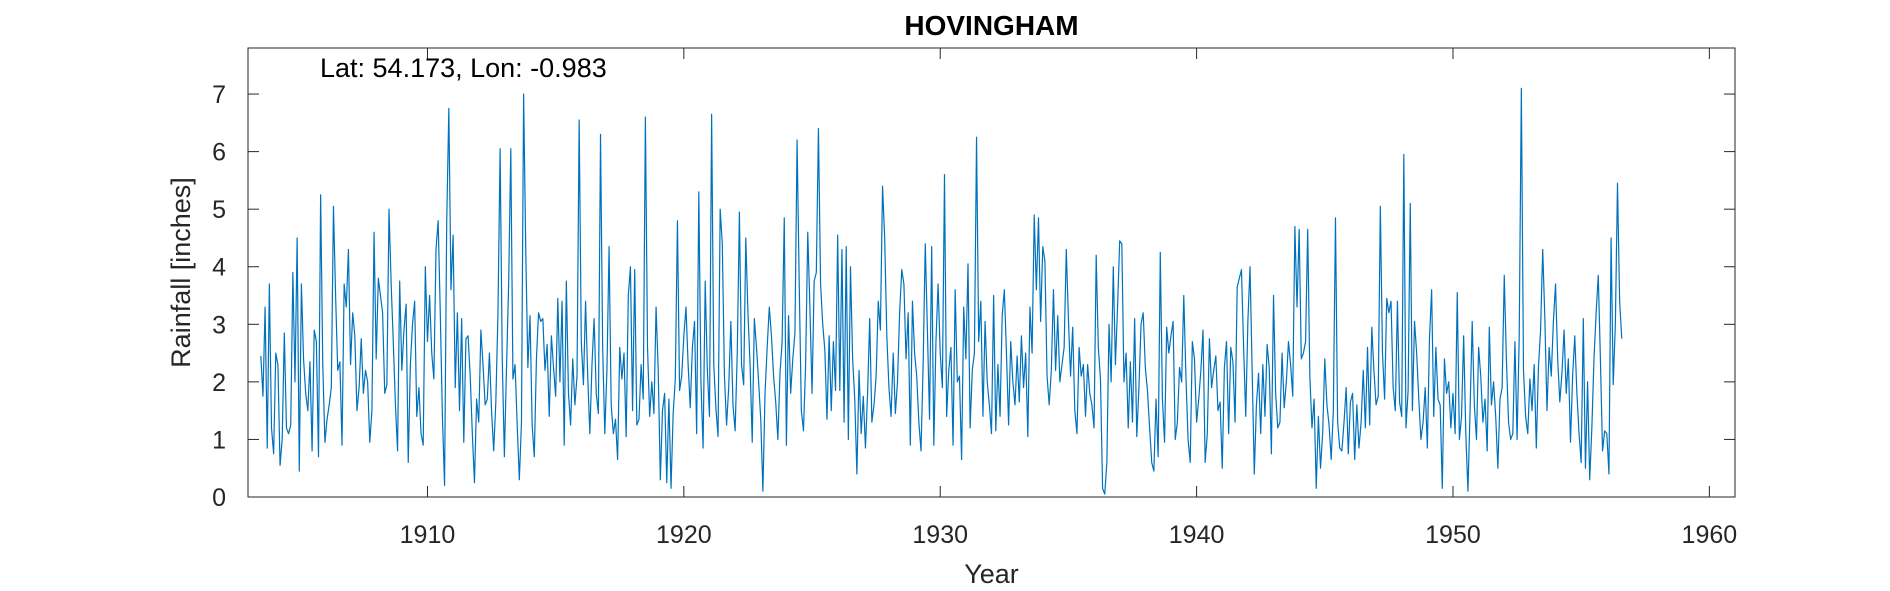 The width and height of the screenshot is (1890, 591). What do you see at coordinates (940, 535) in the screenshot?
I see `x-tick-label-1930: 1930` at bounding box center [940, 535].